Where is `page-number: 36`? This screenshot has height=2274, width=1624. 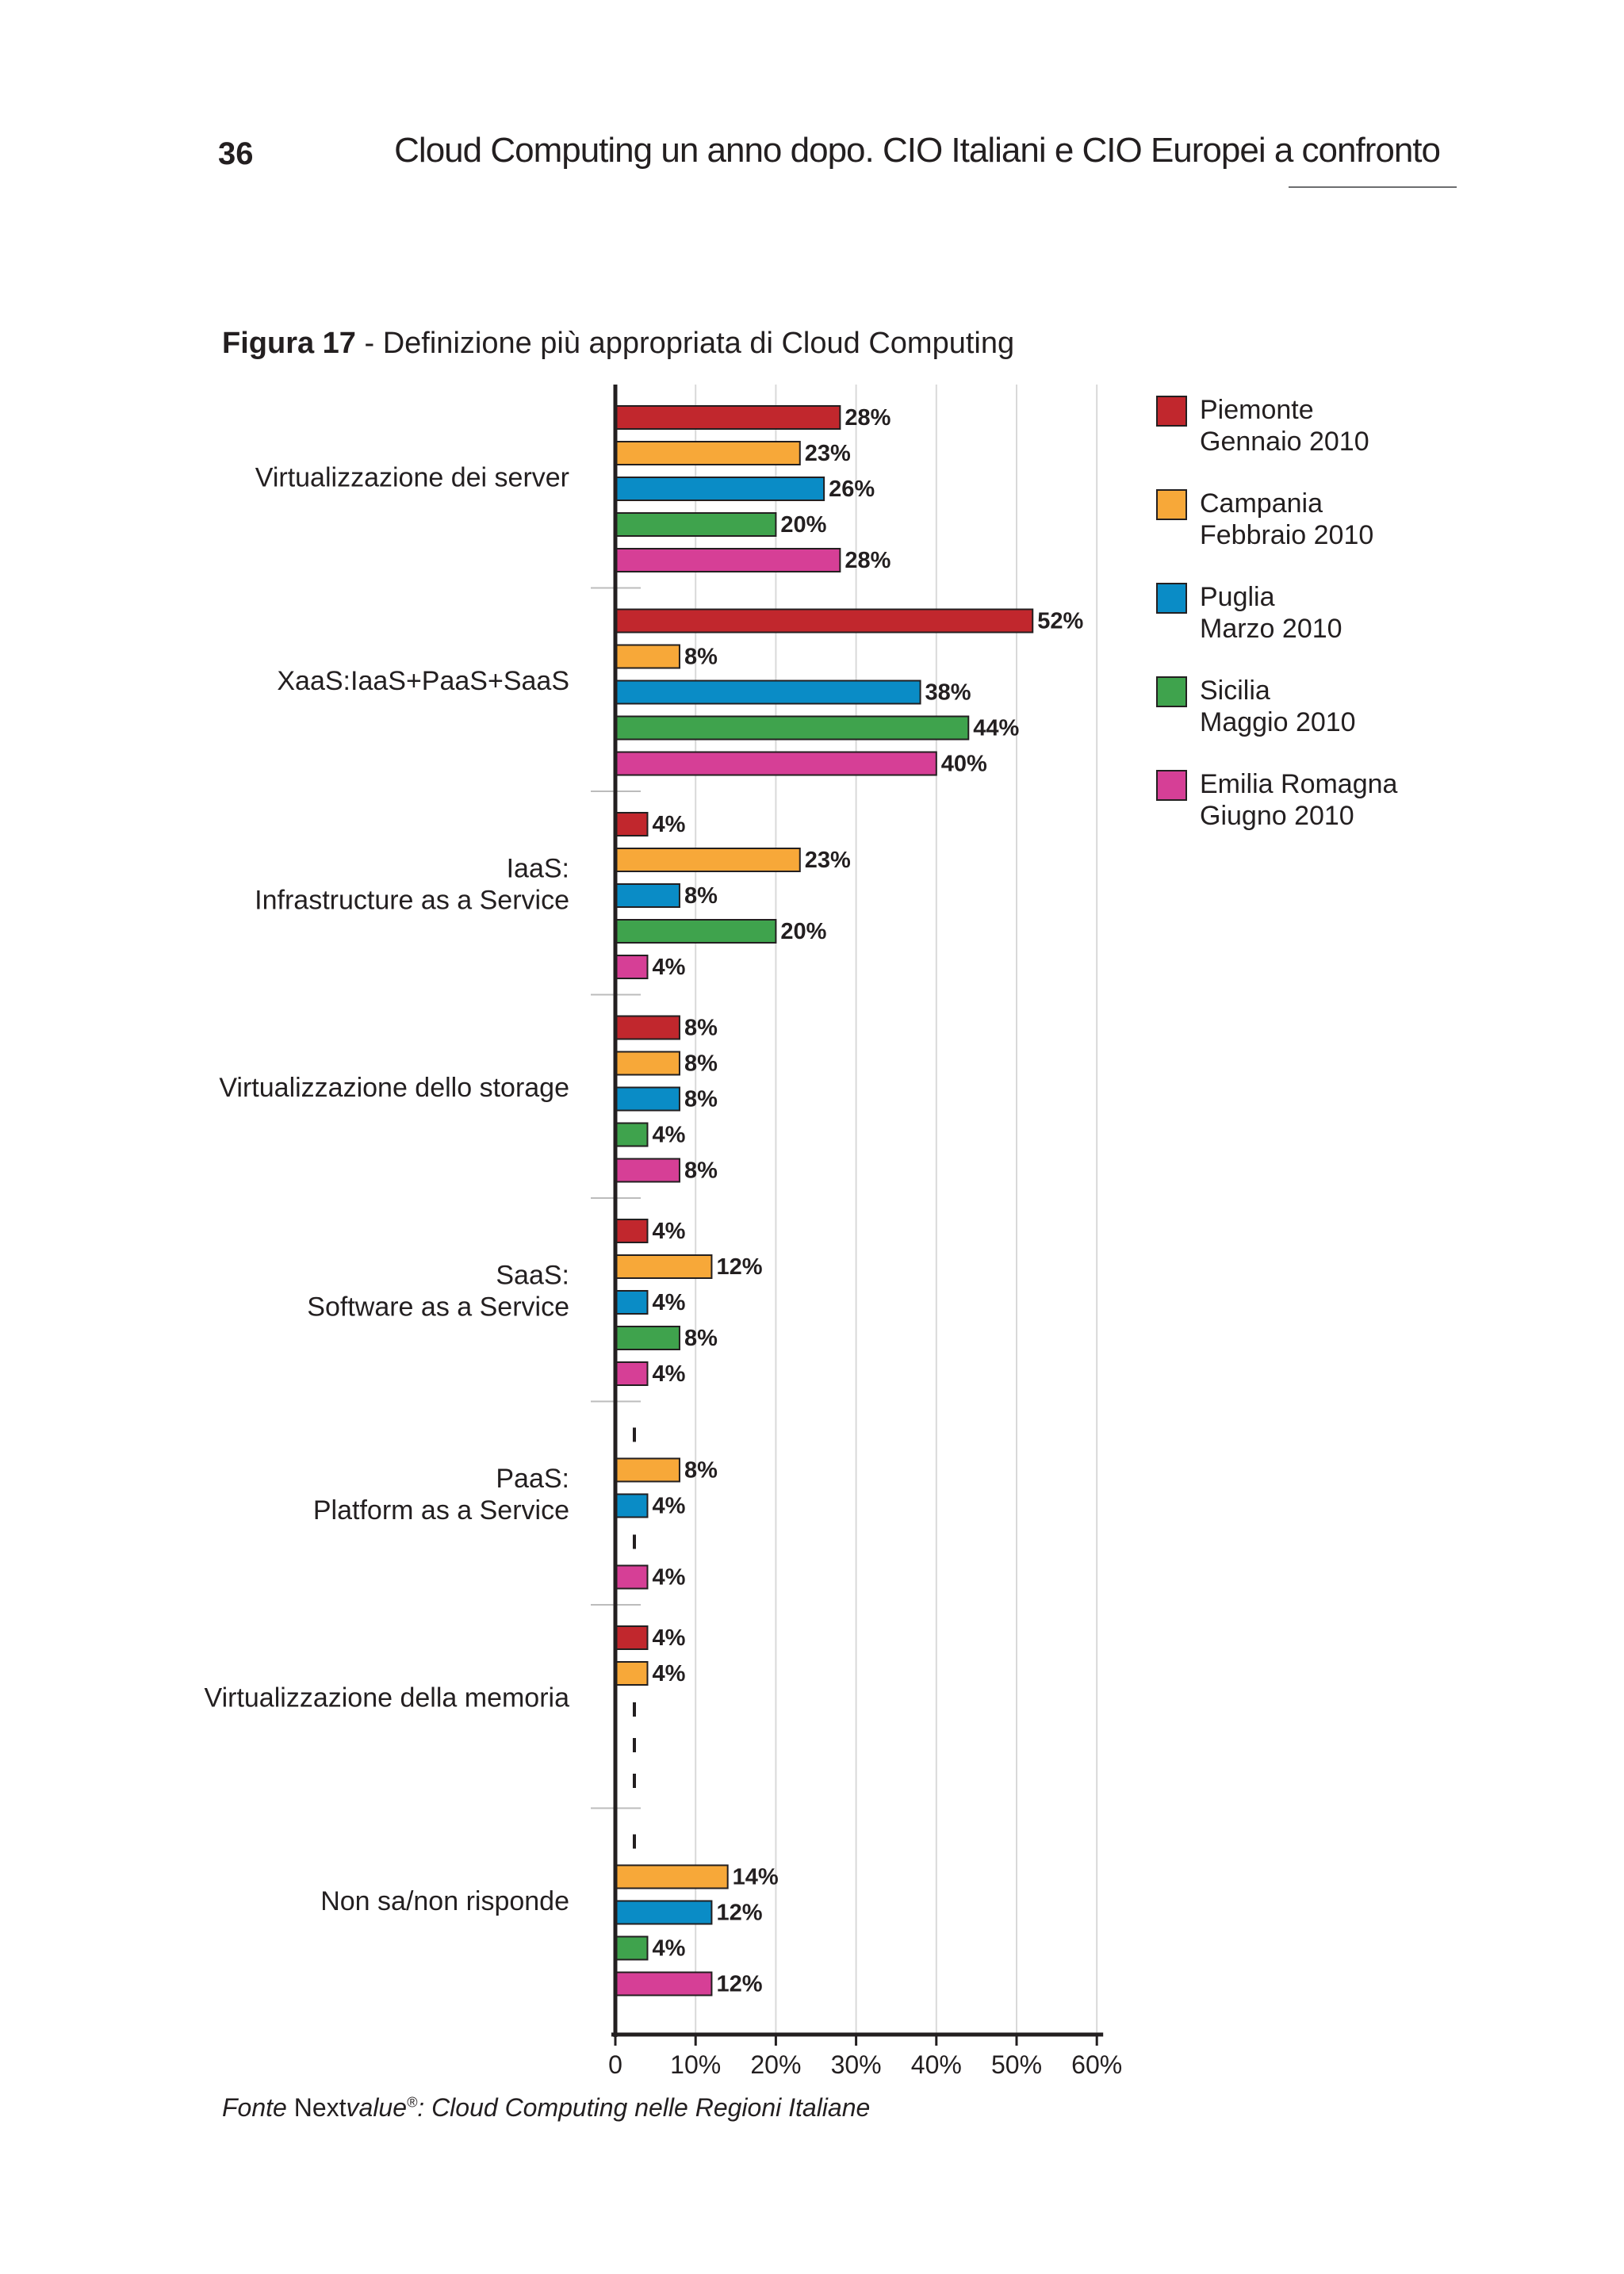 page-number: 36 is located at coordinates (236, 153).